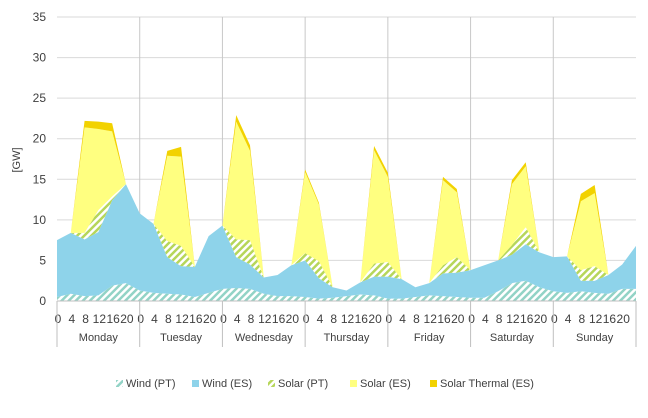 This screenshot has width=648, height=418. I want to click on day-label-saturday: Saturday, so click(512, 338).